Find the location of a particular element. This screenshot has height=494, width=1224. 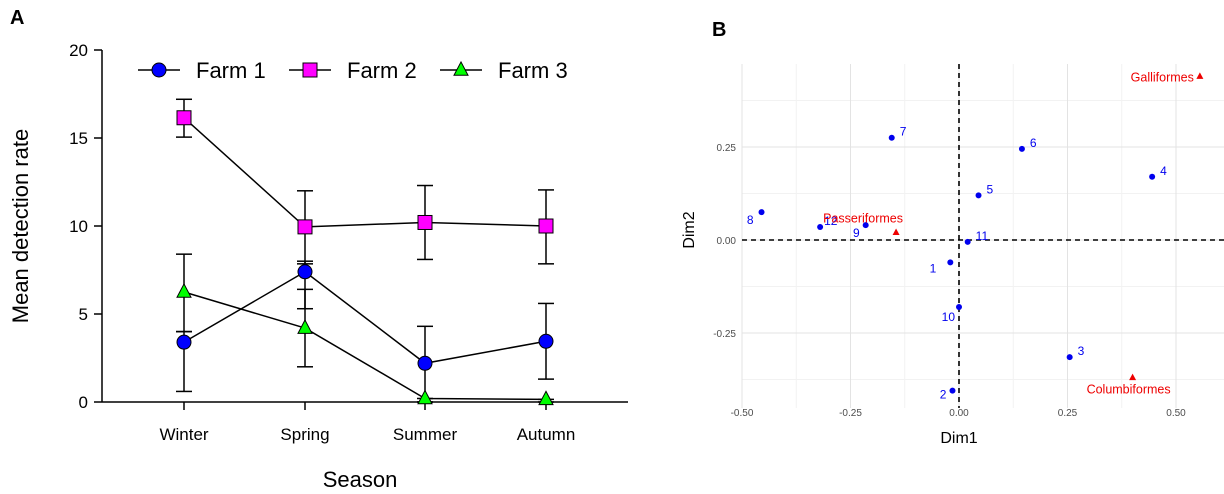

panel-a-x-tick-label: Autumn is located at coordinates (546, 434).